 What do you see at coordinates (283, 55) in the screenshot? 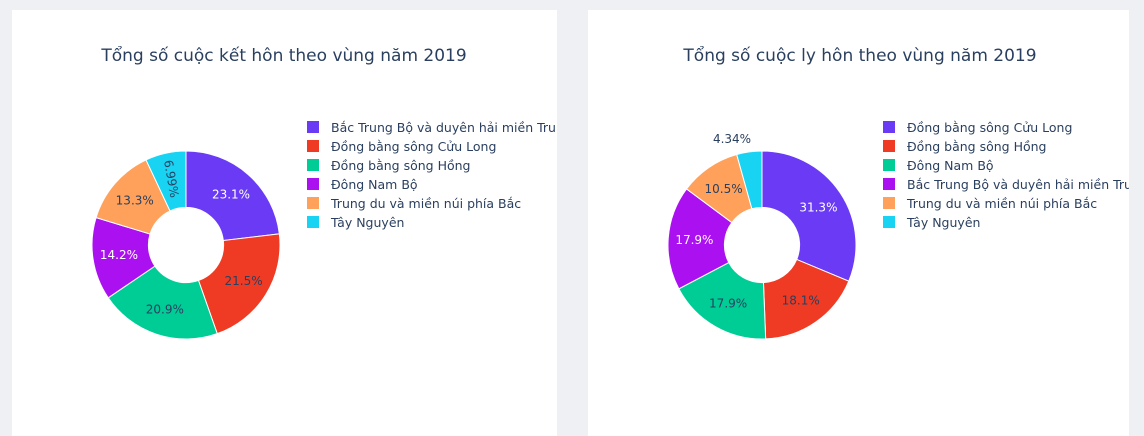
I see `chart-title: Tổng số cuộc kết hôn theo vùng năm 2019` at bounding box center [283, 55].